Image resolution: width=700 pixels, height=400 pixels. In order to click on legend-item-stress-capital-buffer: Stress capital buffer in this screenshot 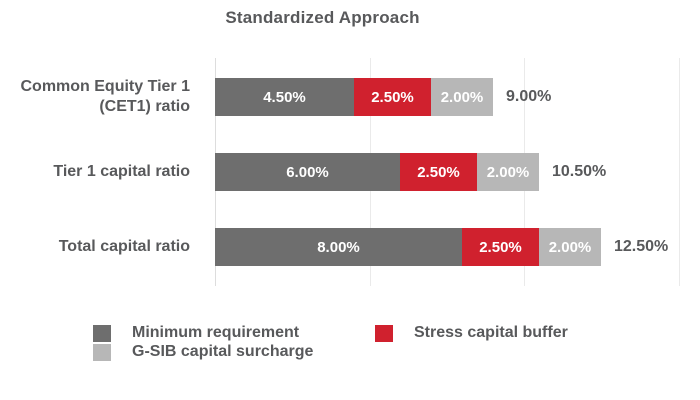, I will do `click(471, 333)`.